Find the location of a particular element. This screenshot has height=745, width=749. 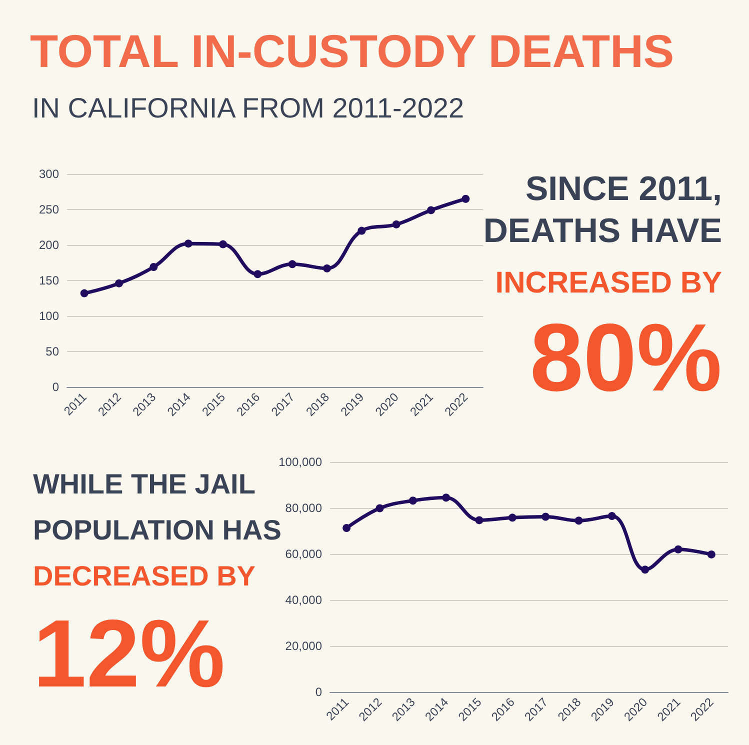

text: 12% is located at coordinates (129, 654).